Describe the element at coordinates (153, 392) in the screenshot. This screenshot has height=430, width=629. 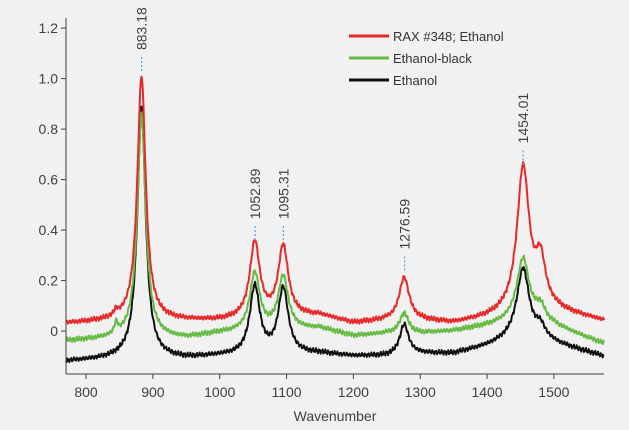
I see `x-tick-label: 900` at that location.